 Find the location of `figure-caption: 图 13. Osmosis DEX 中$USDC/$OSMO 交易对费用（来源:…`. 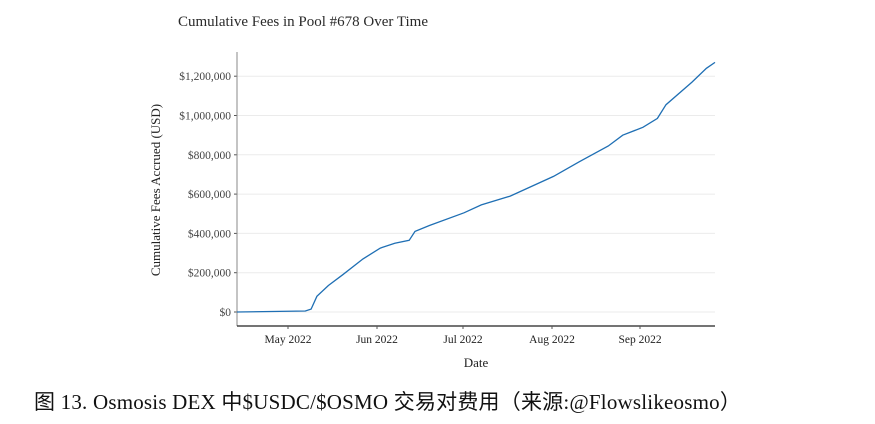

figure-caption: 图 13. Osmosis DEX 中$USDC/$OSMO 交易对费用（来源:… is located at coordinates (388, 402).